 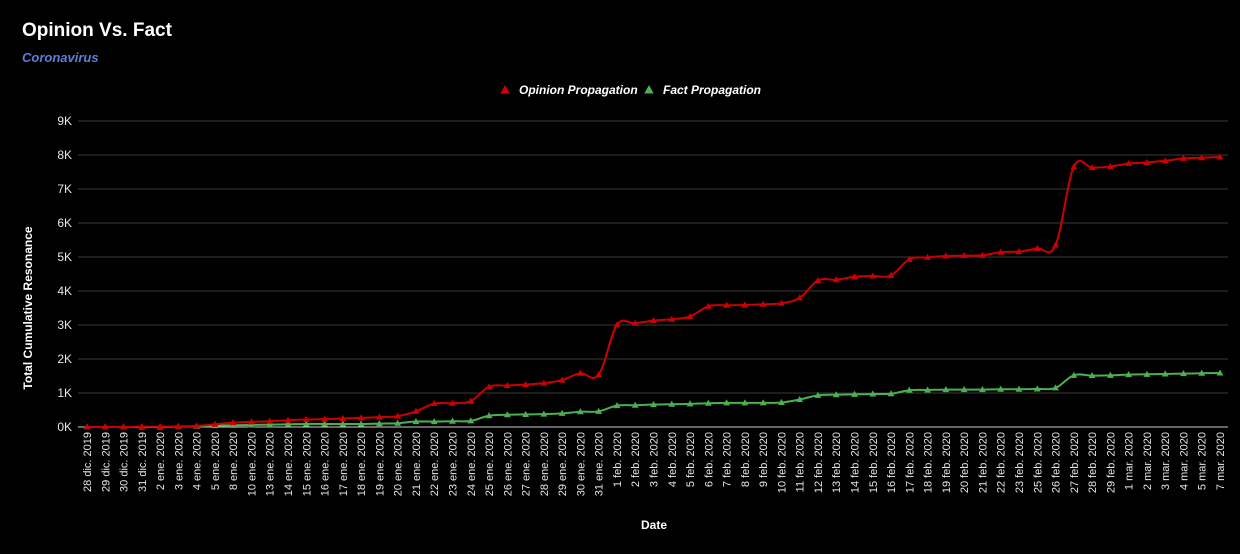 What do you see at coordinates (578, 90) in the screenshot?
I see `legend-opinion-label: Opinion Propagation` at bounding box center [578, 90].